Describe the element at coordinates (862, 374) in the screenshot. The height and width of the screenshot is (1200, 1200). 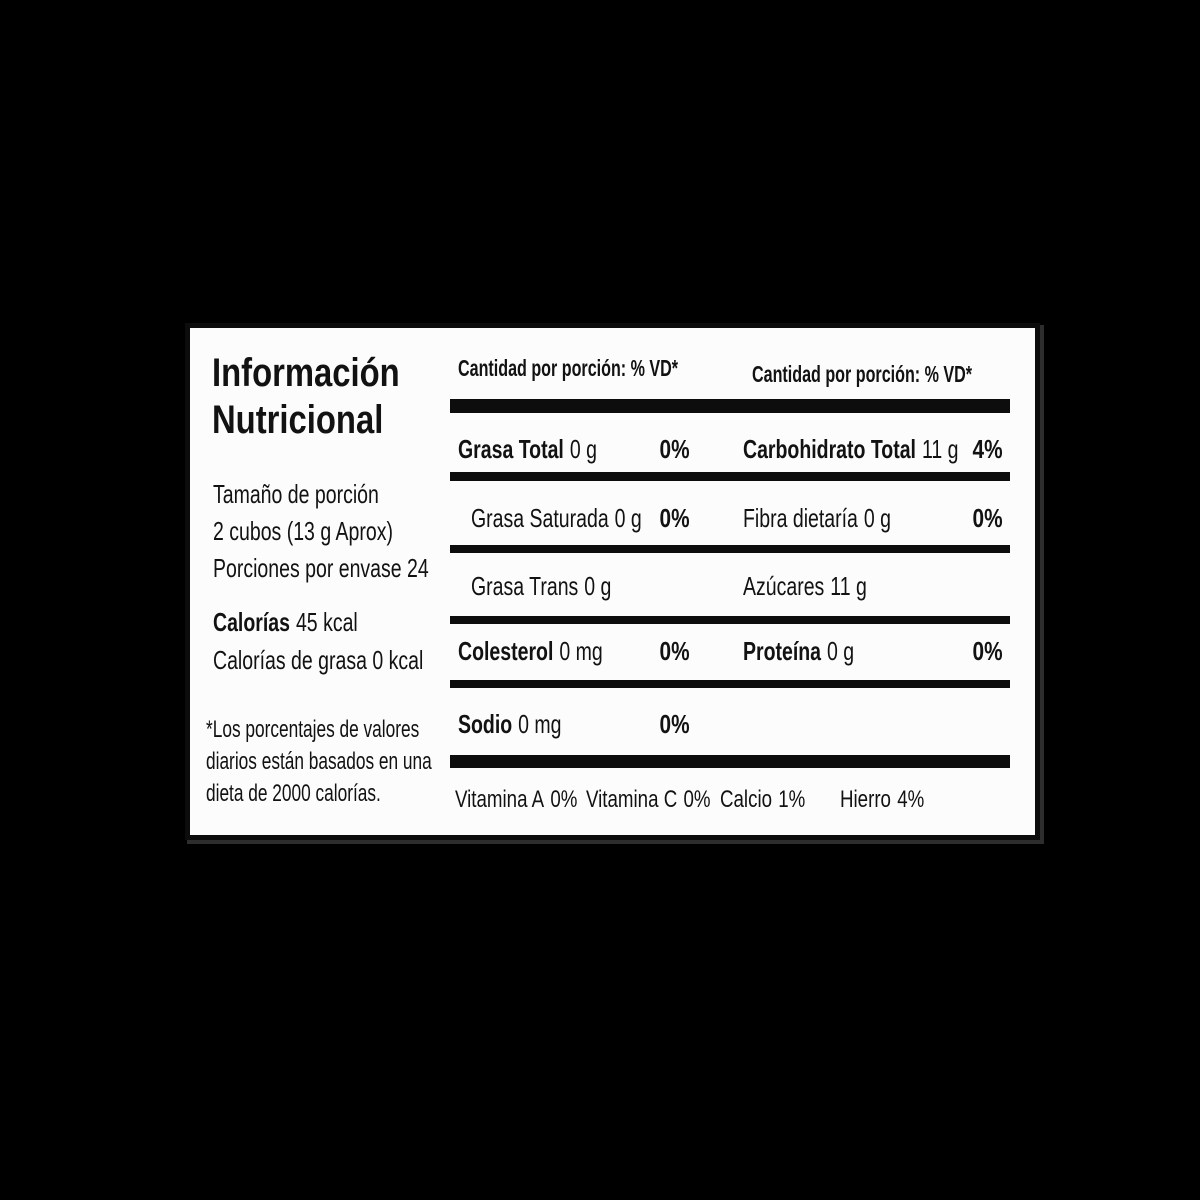
I see `right-column-header: Cantidad por porción: % VD*` at that location.